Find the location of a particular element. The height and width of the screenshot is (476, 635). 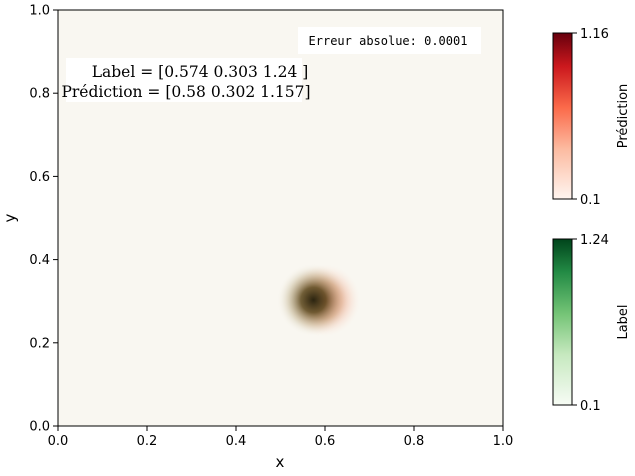

label-colorbar-title: Label is located at coordinates (623, 321).